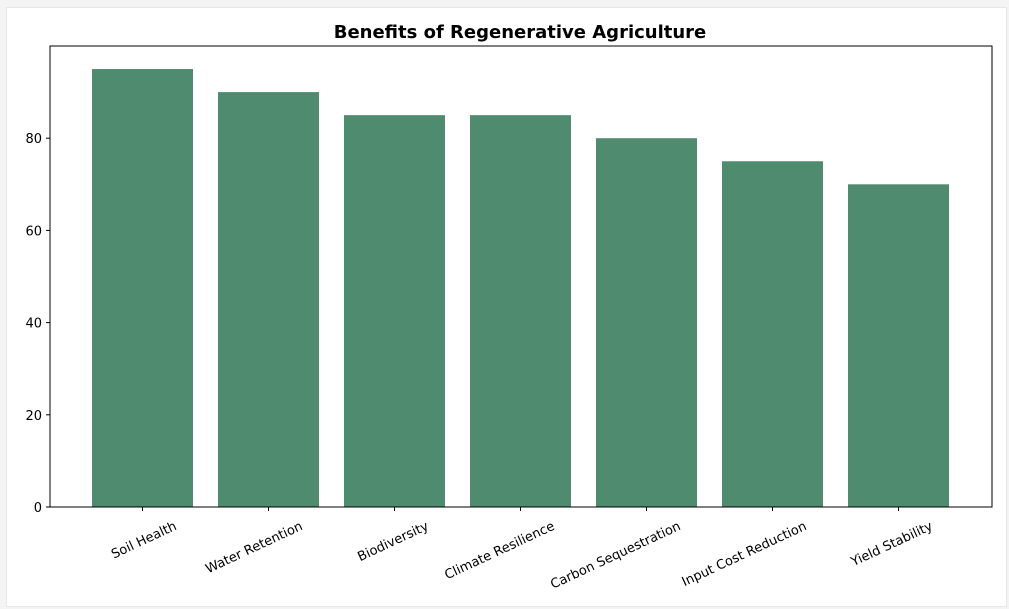 This screenshot has width=1009, height=609. Describe the element at coordinates (268, 299) in the screenshot. I see `bar-water-retention` at that location.